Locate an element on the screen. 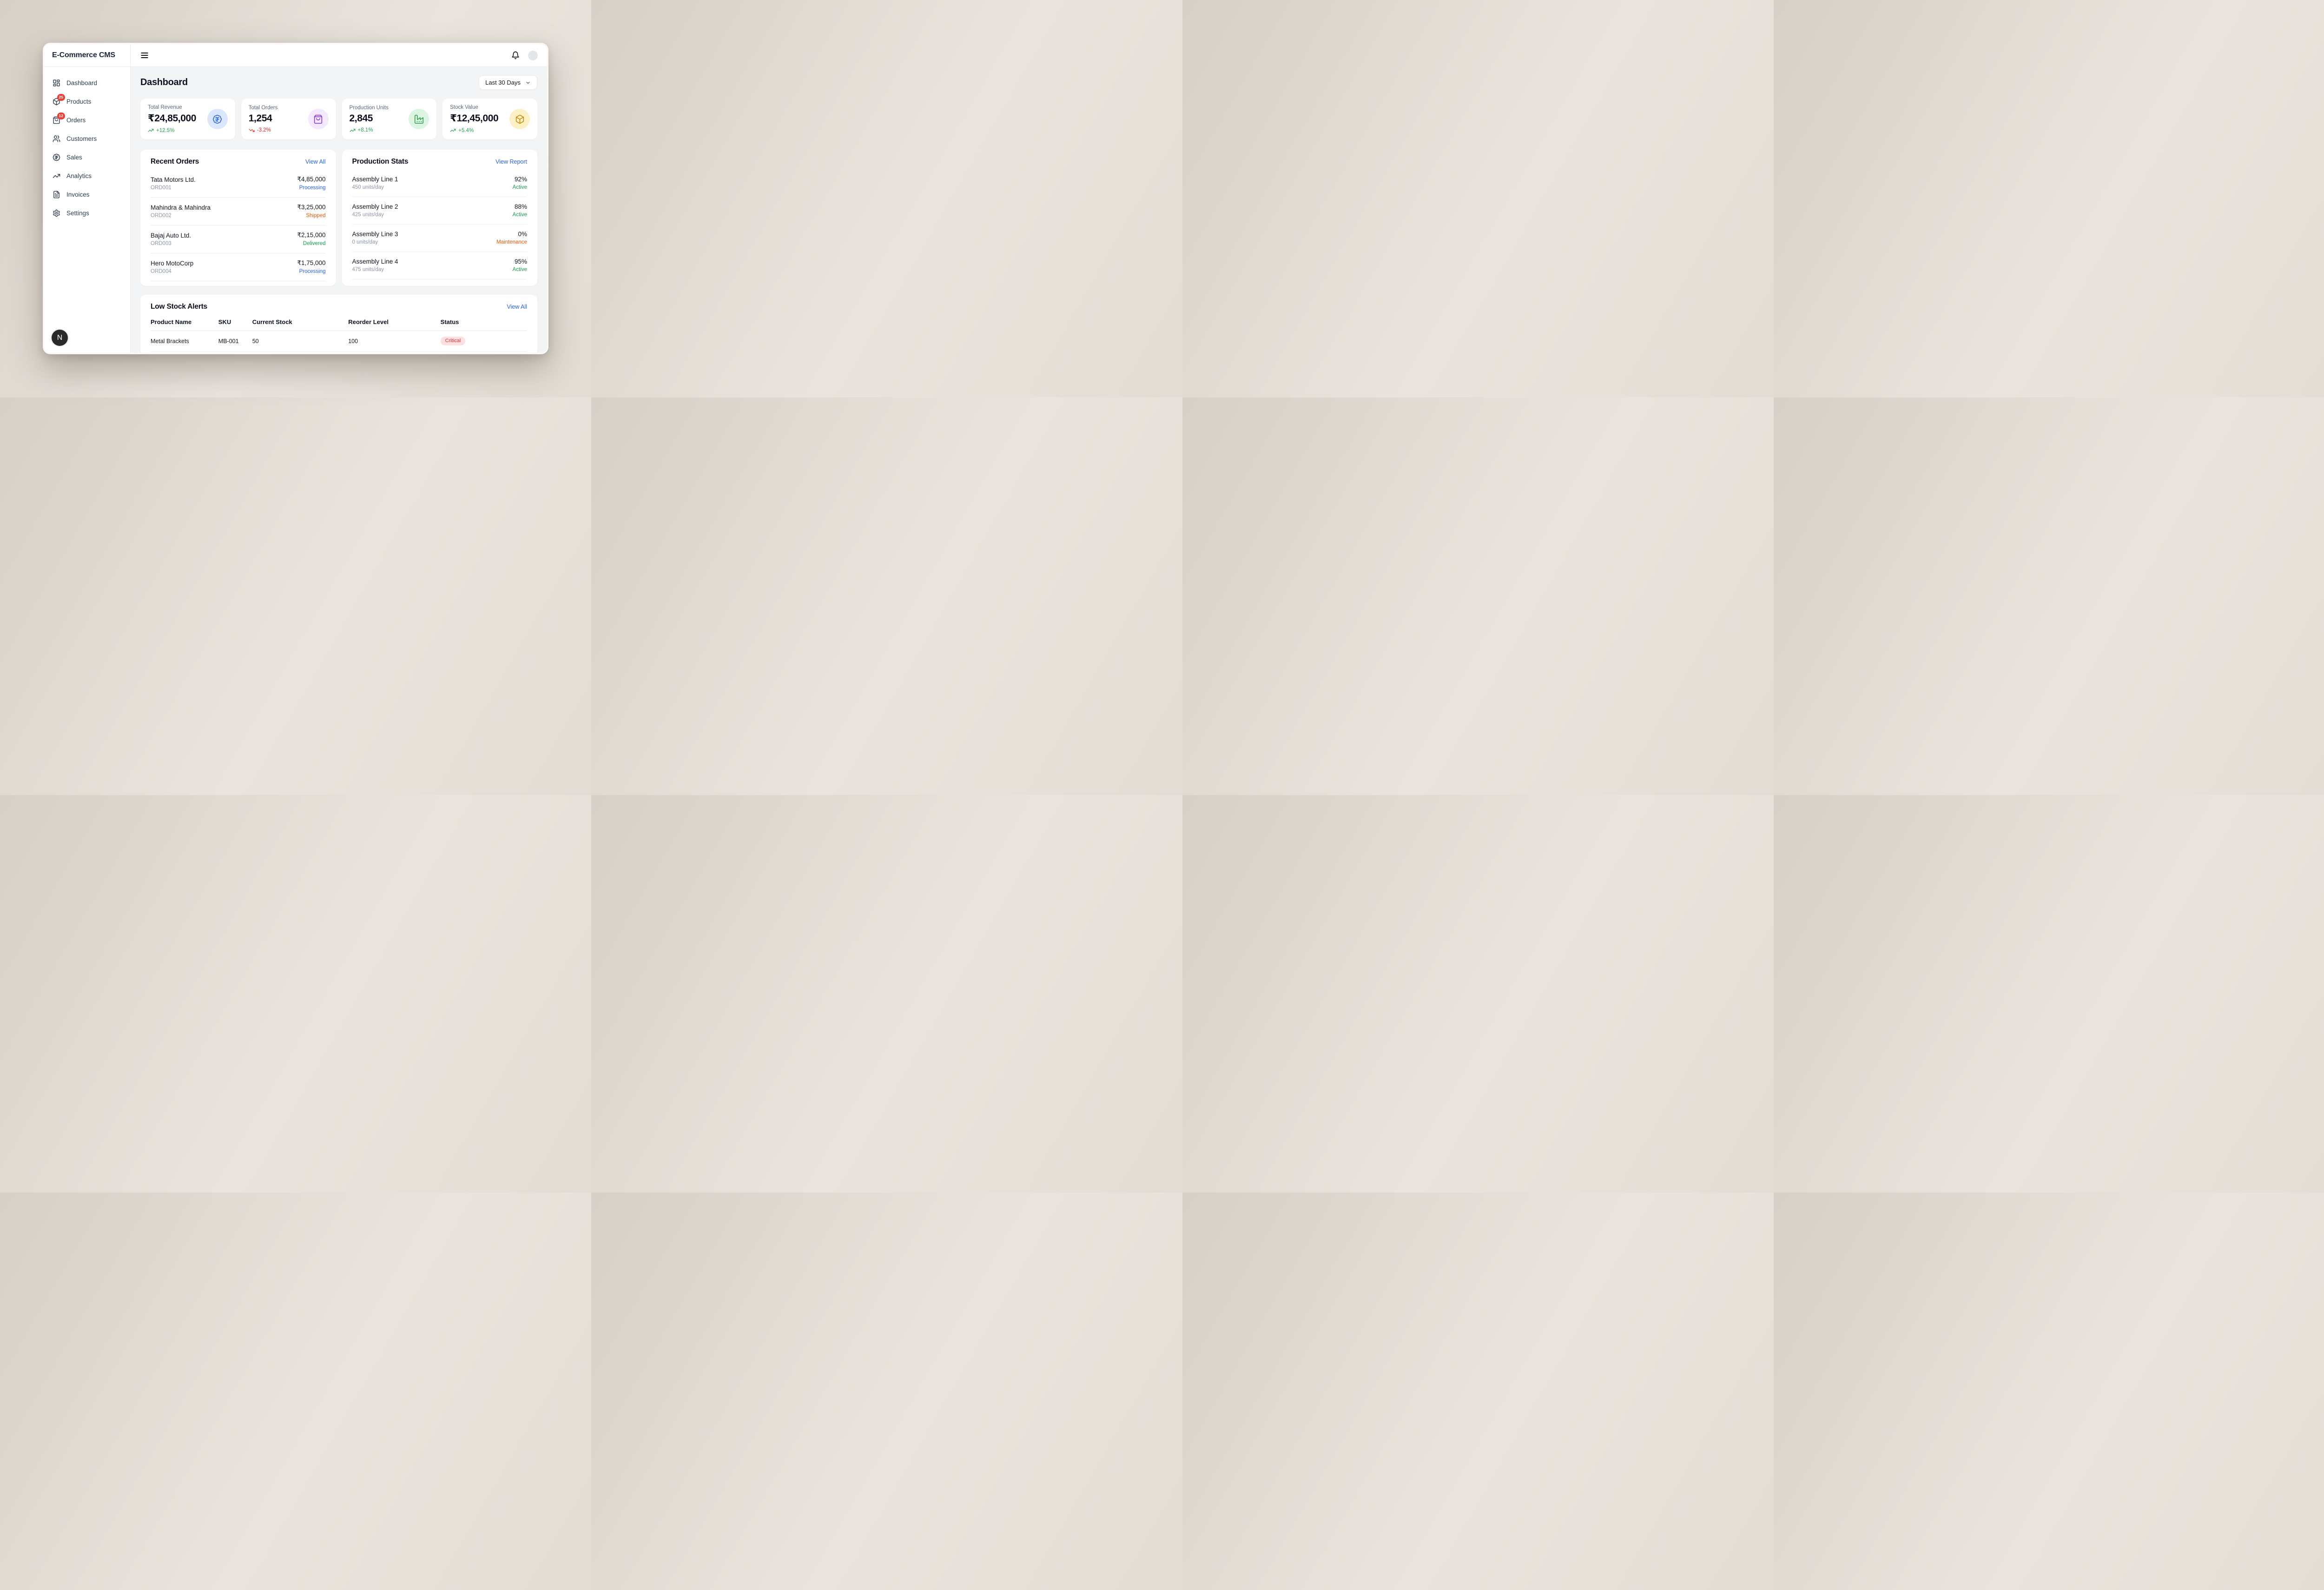 This screenshot has width=2324, height=1590. box-icon is located at coordinates (519, 119).